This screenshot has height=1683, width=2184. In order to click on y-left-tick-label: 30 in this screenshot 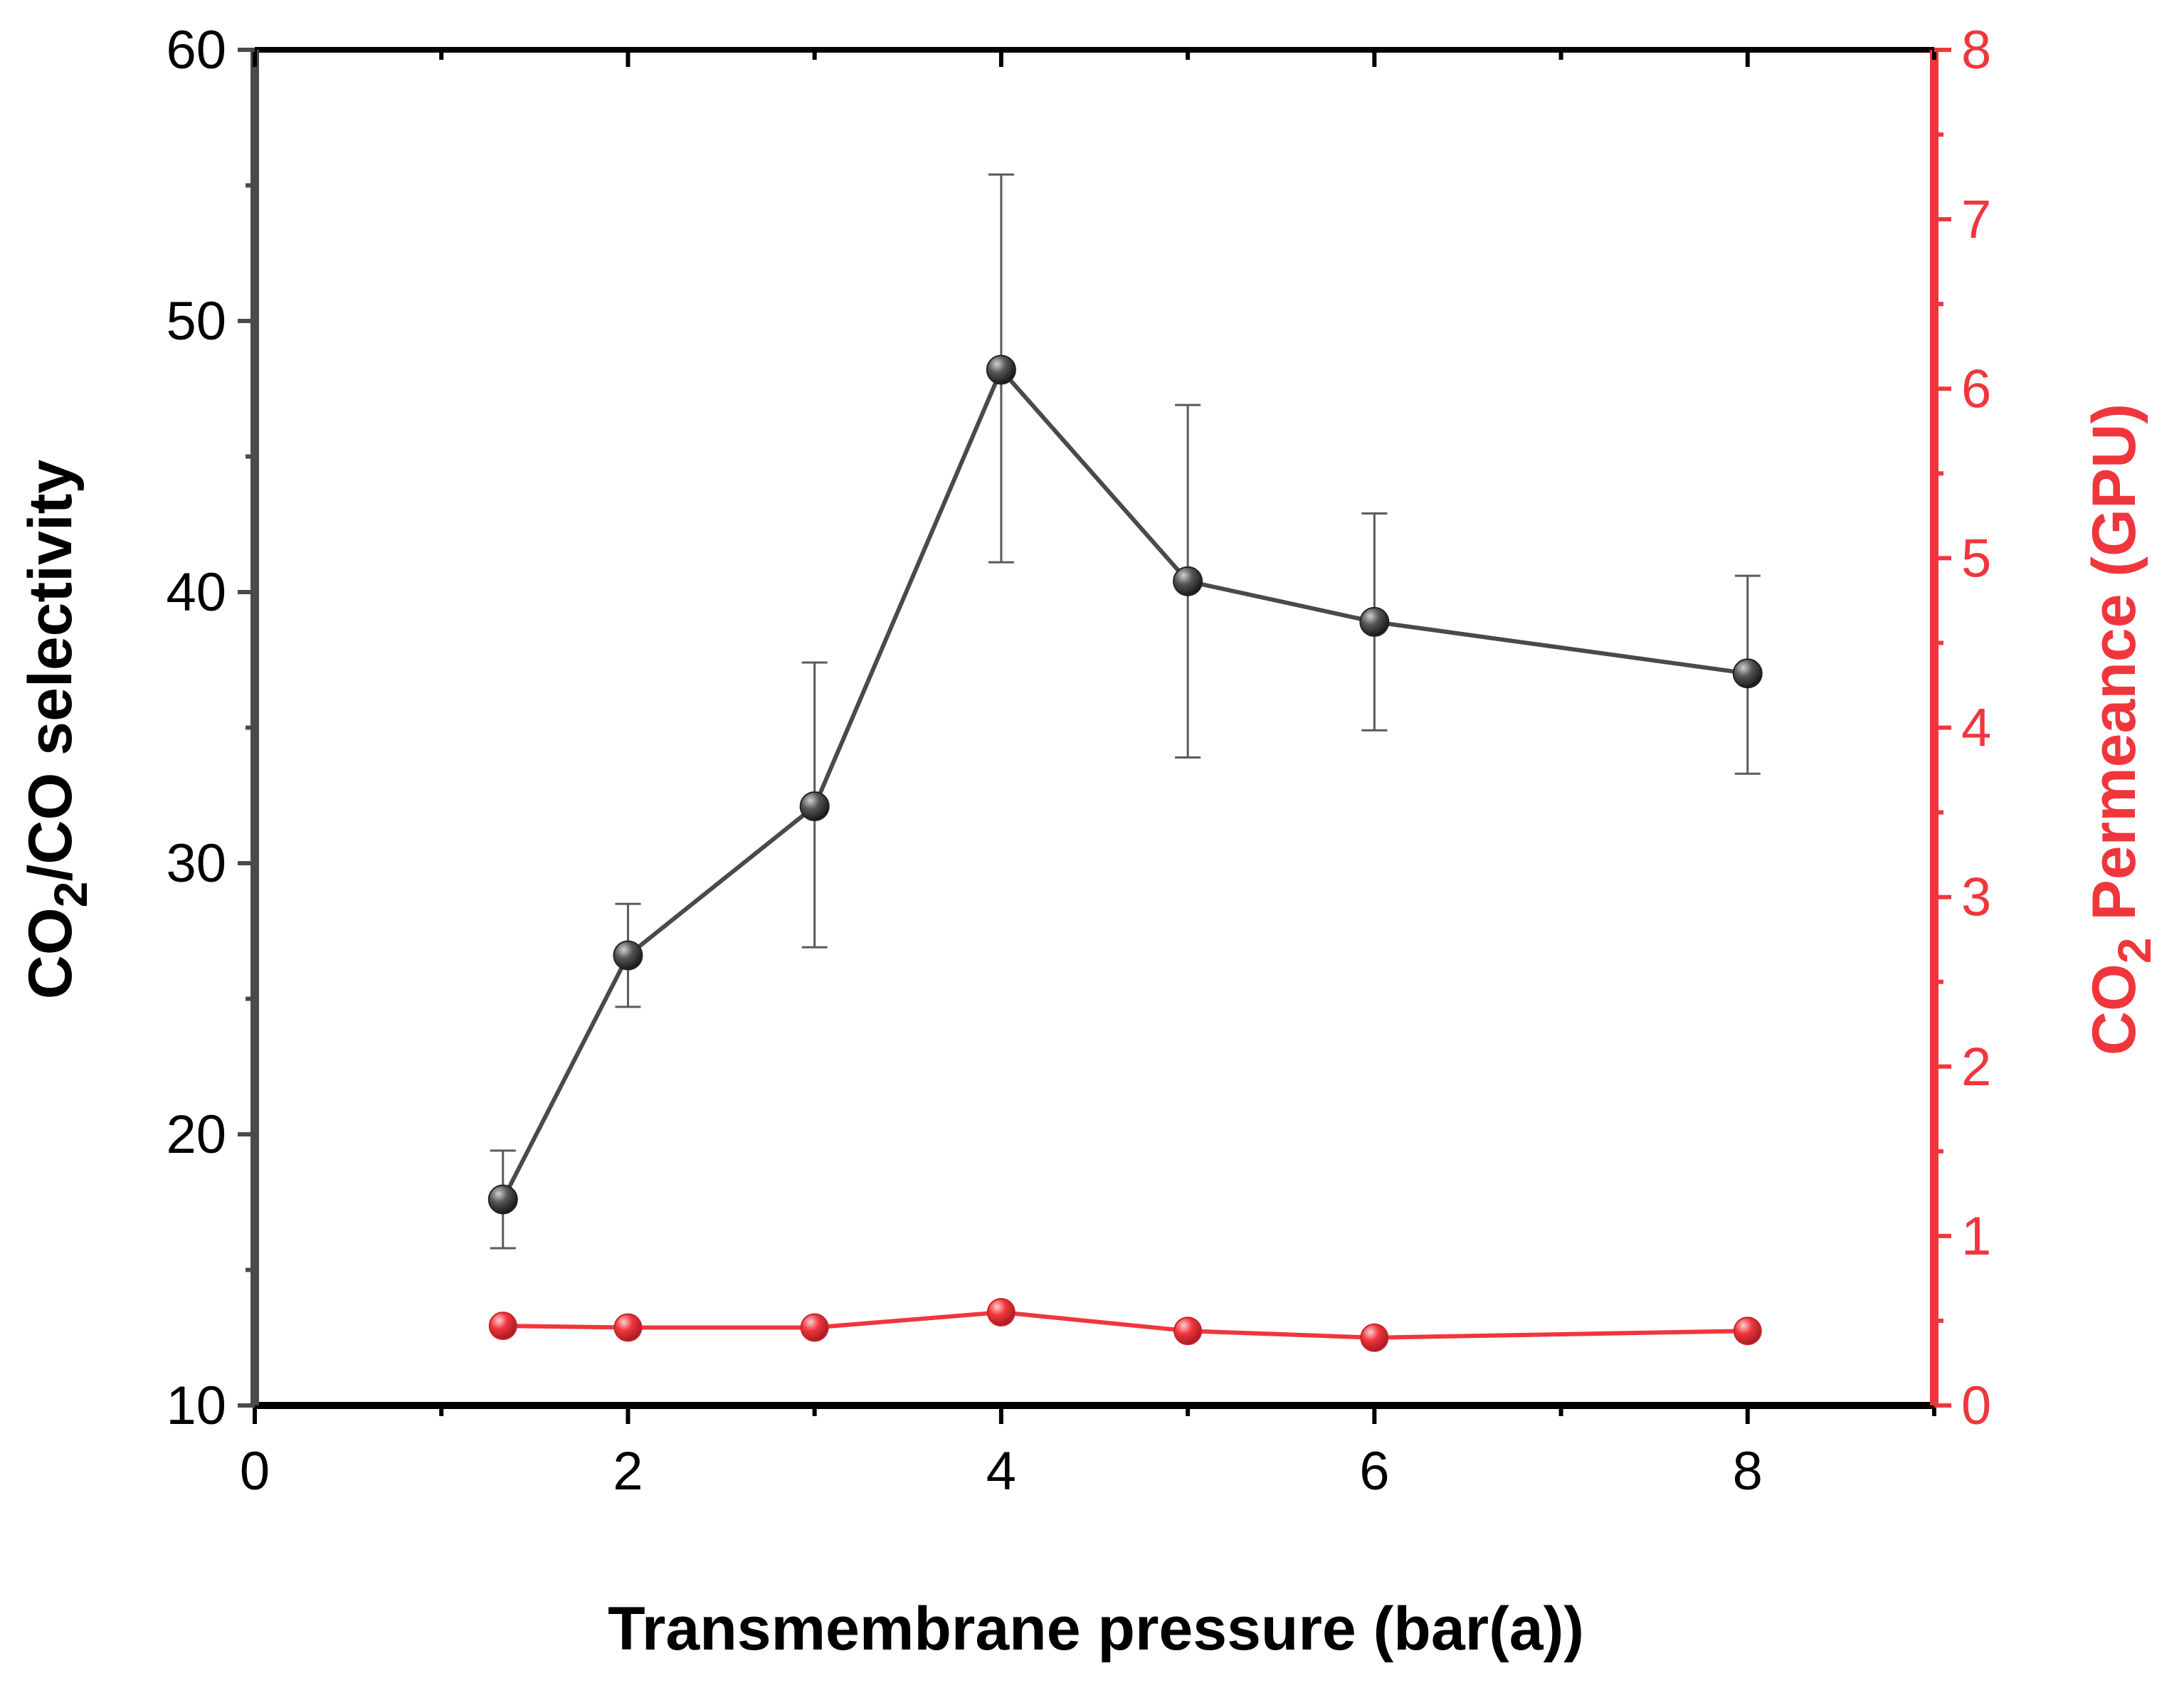, I will do `click(196, 863)`.